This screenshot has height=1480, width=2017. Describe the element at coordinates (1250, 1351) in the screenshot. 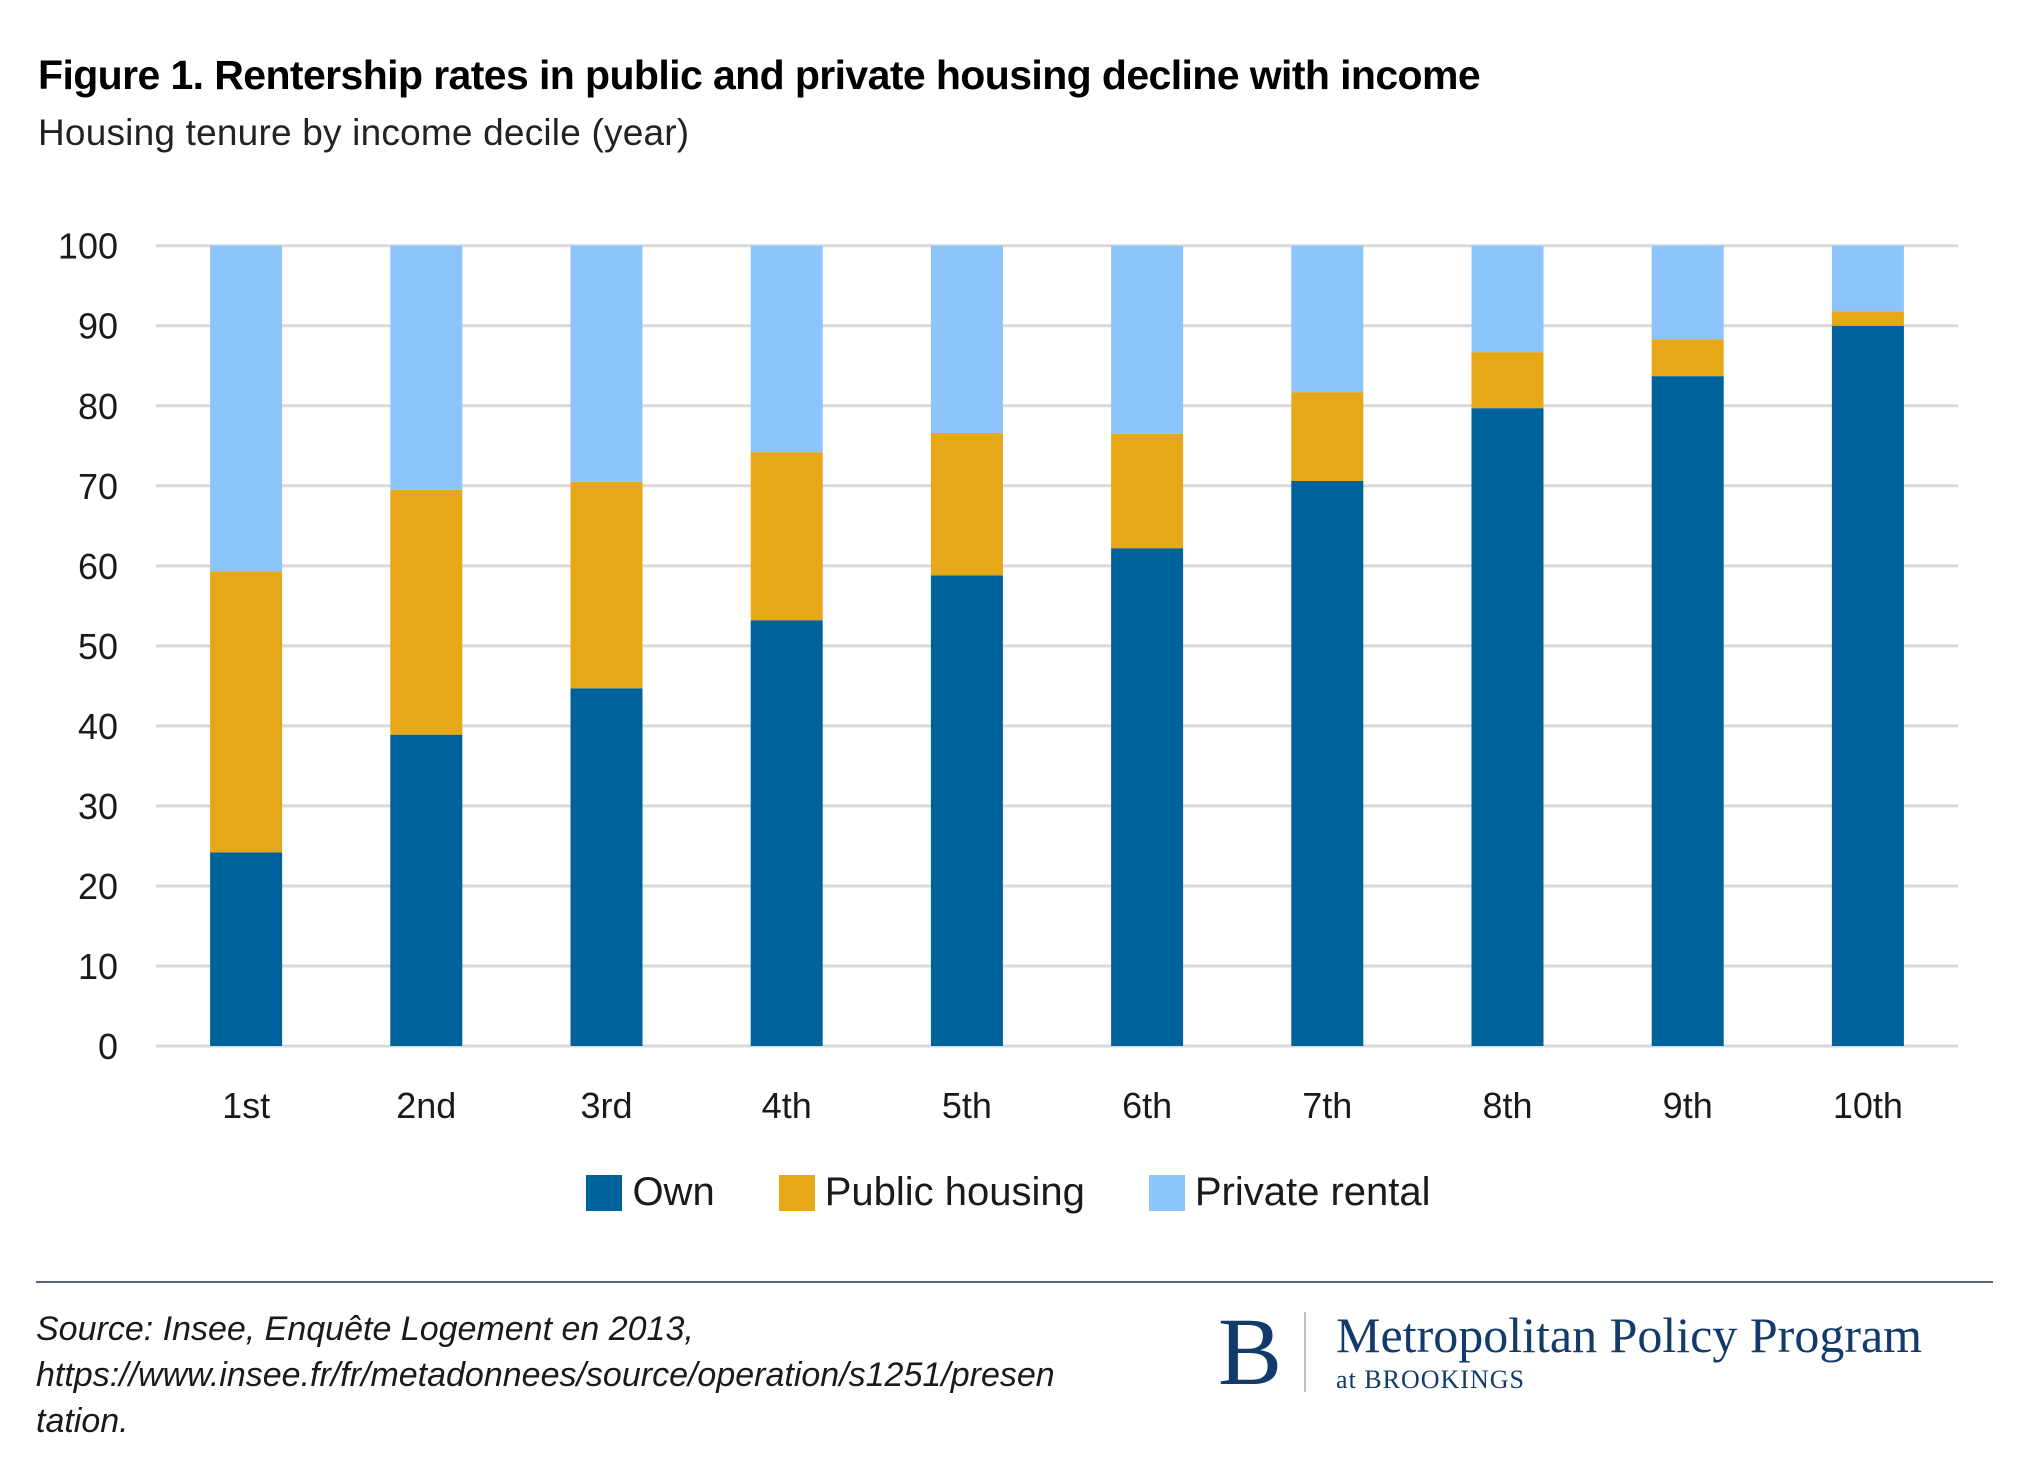

I see `brookings-b-logo-icon: B` at that location.